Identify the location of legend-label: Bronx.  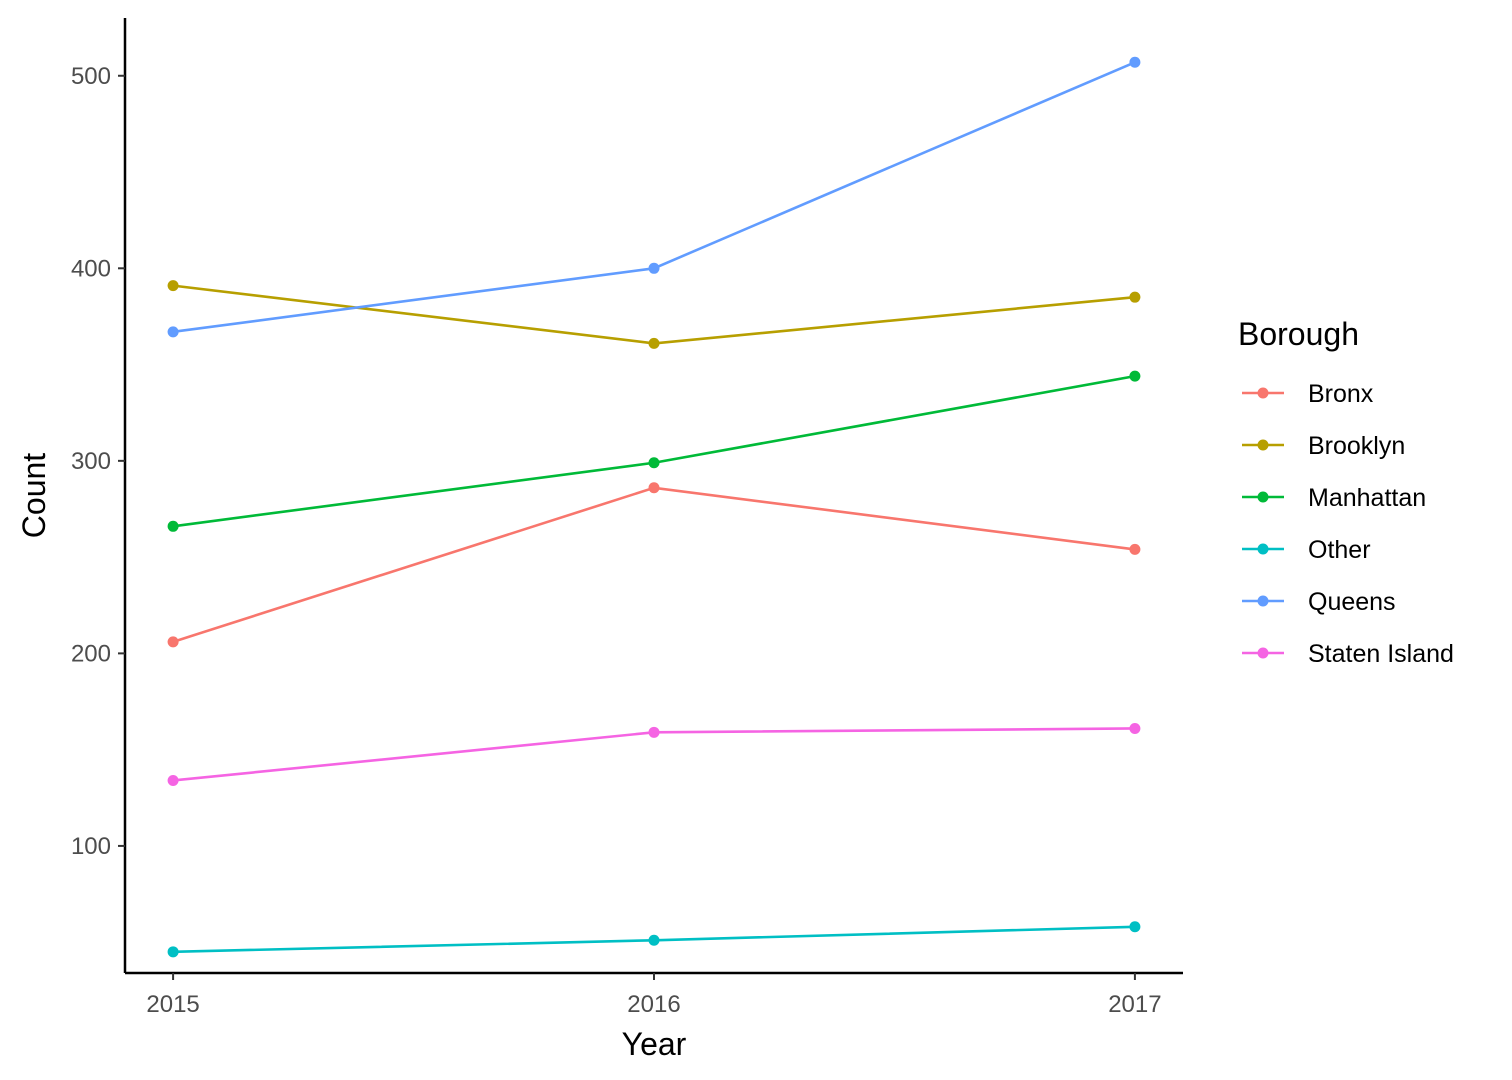
(1341, 394).